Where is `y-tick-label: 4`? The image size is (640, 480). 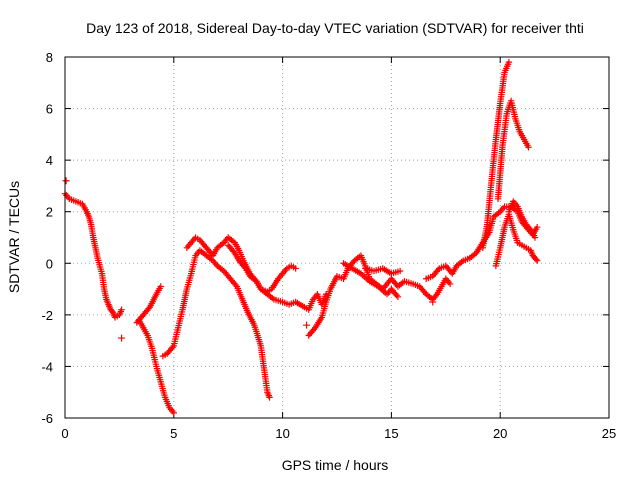 y-tick-label: 4 is located at coordinates (49, 160).